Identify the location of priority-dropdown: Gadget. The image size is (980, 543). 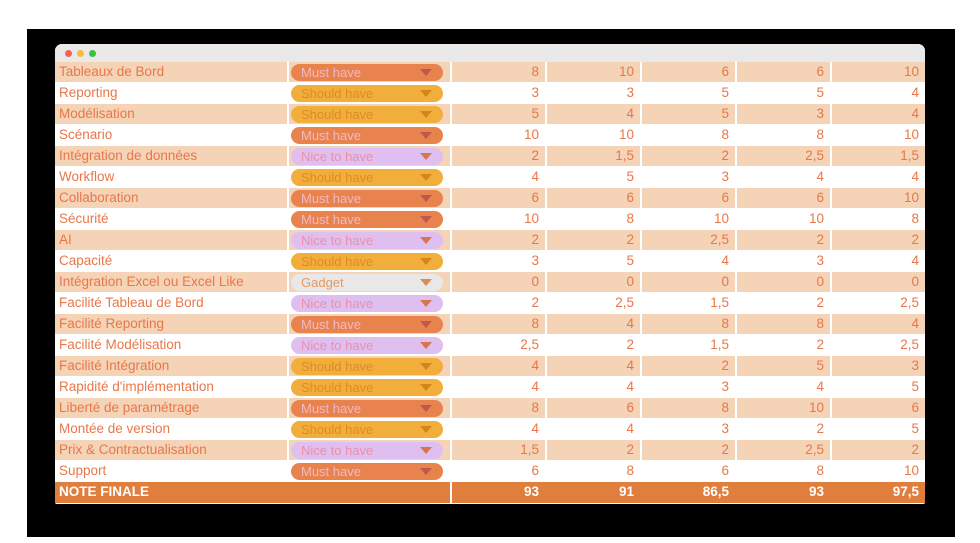
(367, 282).